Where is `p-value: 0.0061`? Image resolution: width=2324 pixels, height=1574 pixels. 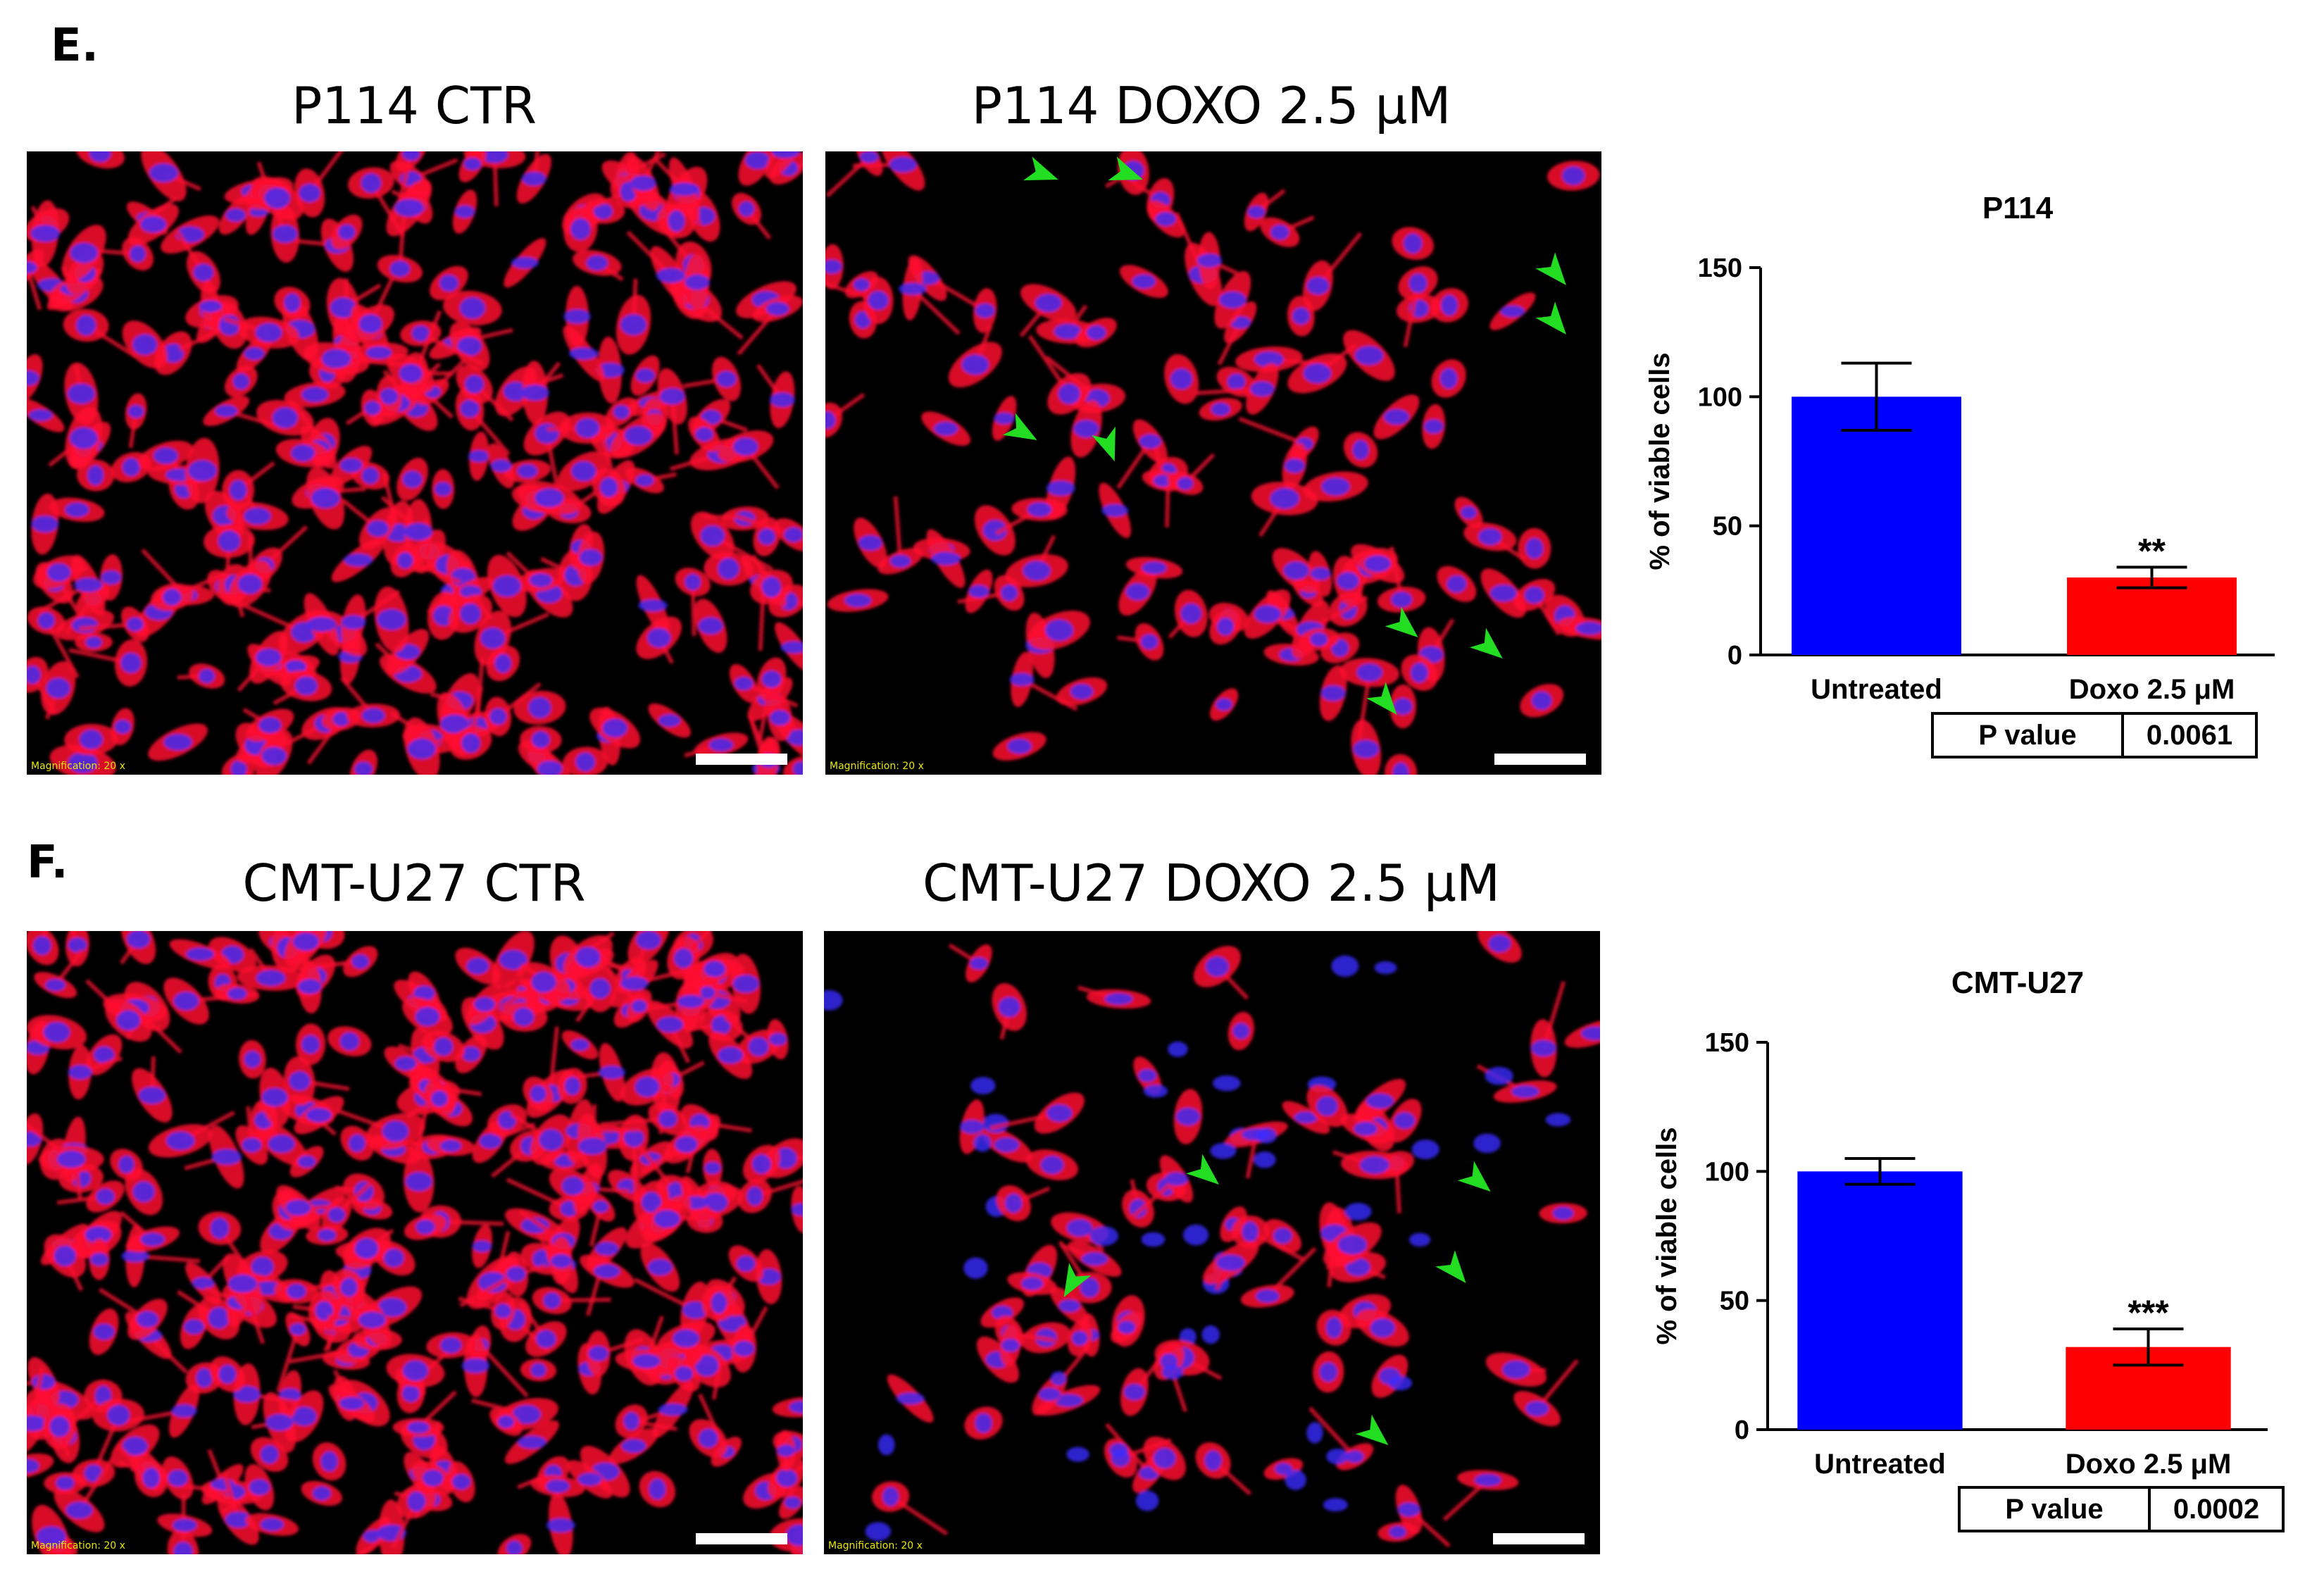 p-value: 0.0061 is located at coordinates (2189, 735).